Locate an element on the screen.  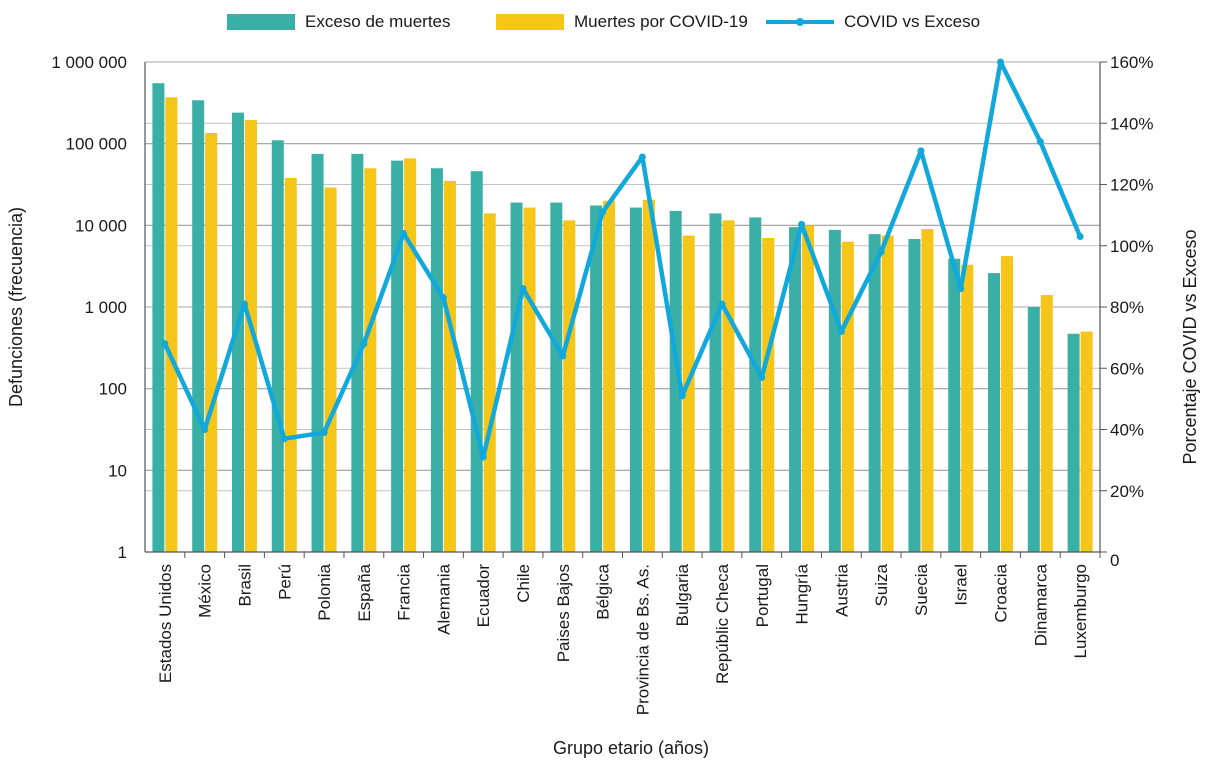
y2-tick-label: 40% is located at coordinates (1127, 430).